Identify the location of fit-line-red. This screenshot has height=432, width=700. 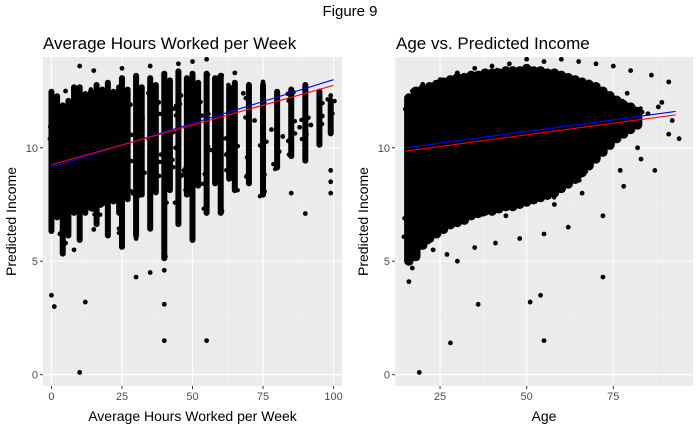
(192, 125).